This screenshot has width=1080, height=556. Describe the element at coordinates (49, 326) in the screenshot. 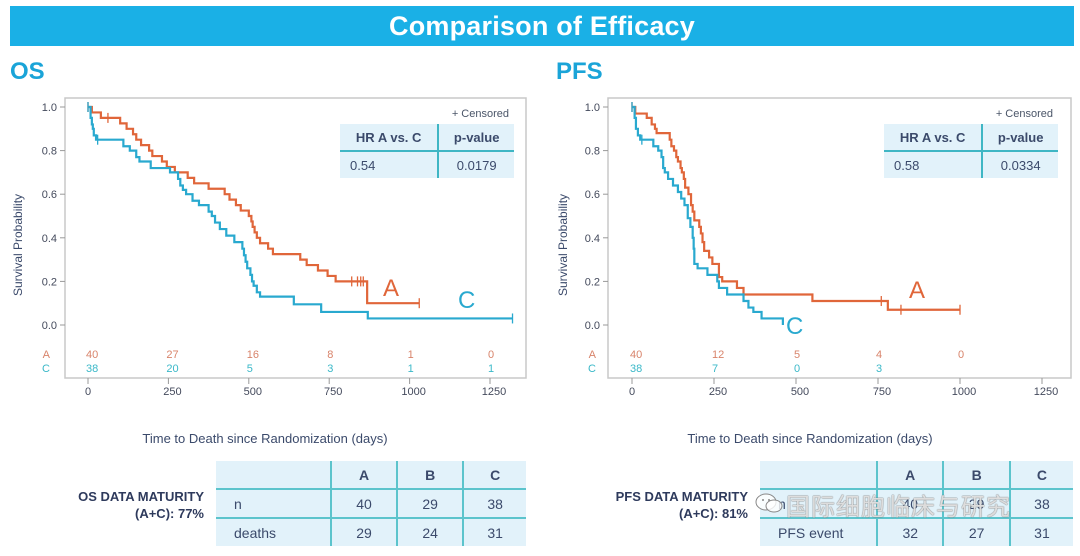

I see `os-y-tick-label: 0.0` at that location.